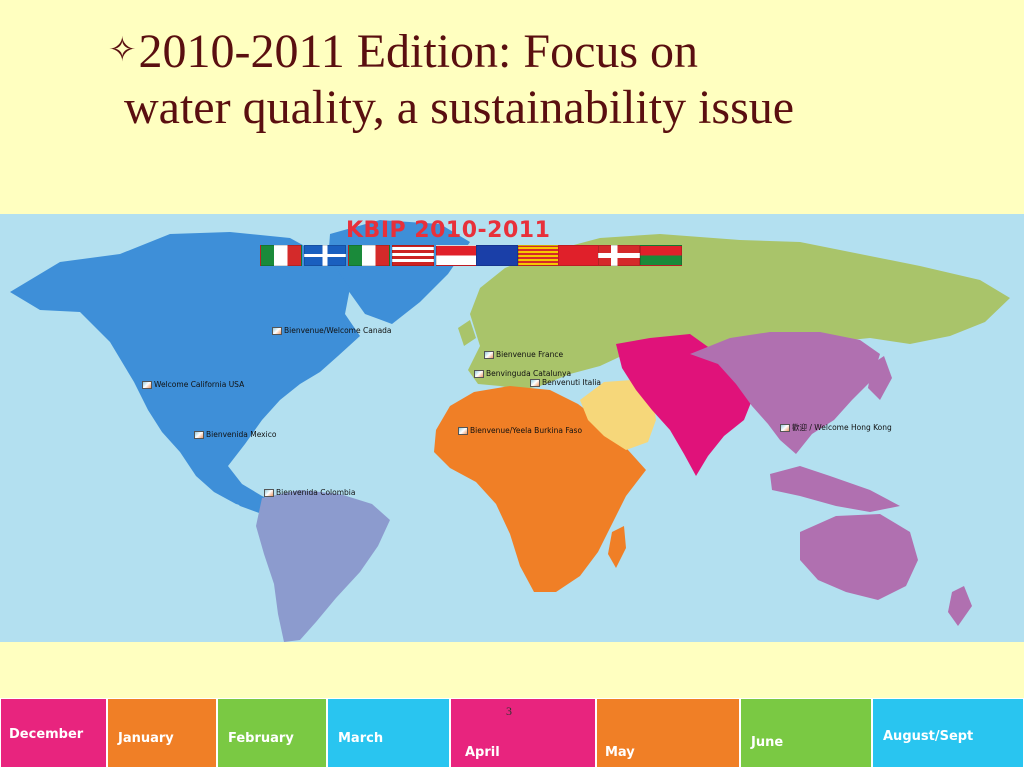 The image size is (1024, 768). What do you see at coordinates (806, 733) in the screenshot?
I see `month-june: June` at bounding box center [806, 733].